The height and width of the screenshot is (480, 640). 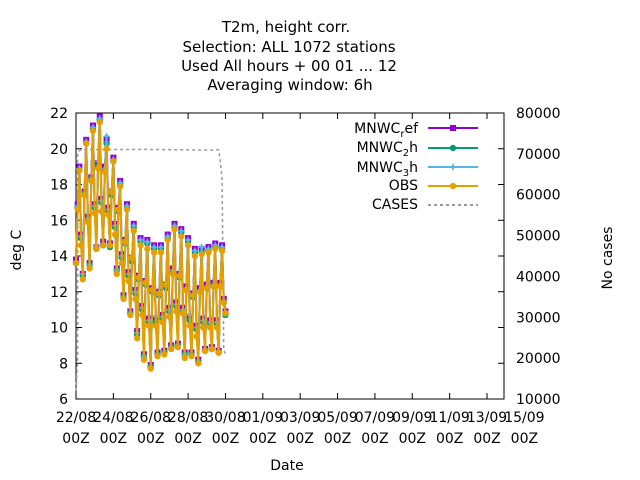 I want to click on title-line-2: Selection: ALL 1072 stations, so click(x=288, y=47).